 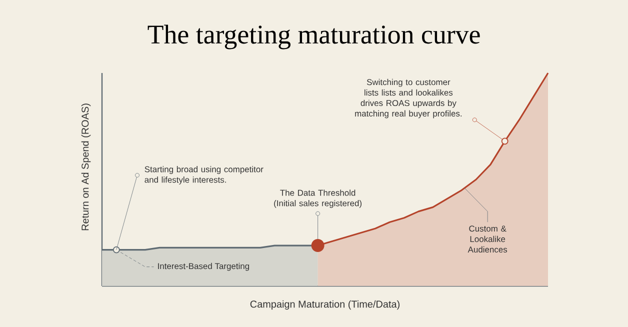 I want to click on annotation: Starting broad using competitor and lifestyle interests., so click(x=204, y=175).